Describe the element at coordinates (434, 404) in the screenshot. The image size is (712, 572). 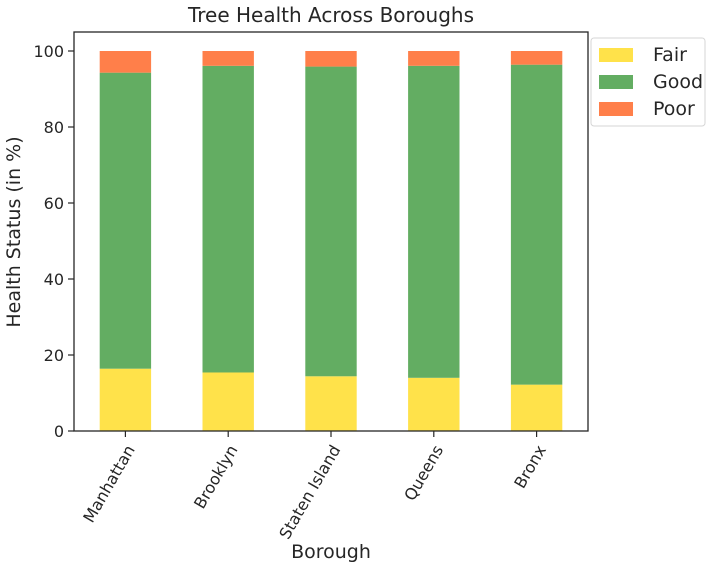
I see `bar-fair-queens` at that location.